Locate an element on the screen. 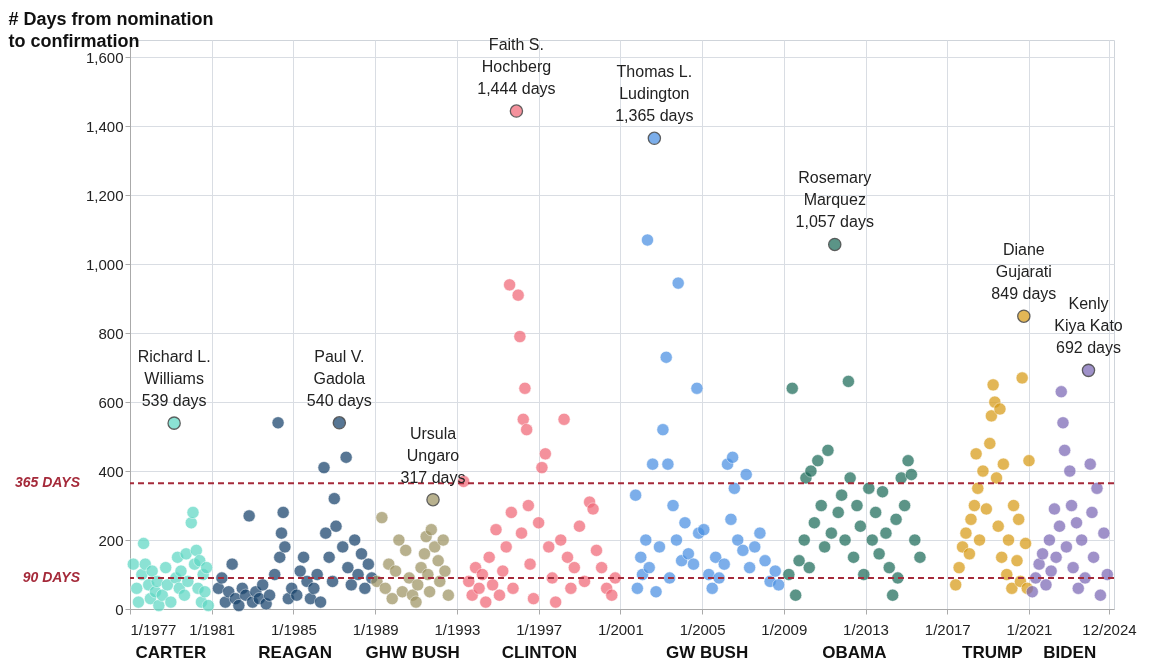  annotation: Thomas L. Ludington 1,365 days is located at coordinates (654, 94).